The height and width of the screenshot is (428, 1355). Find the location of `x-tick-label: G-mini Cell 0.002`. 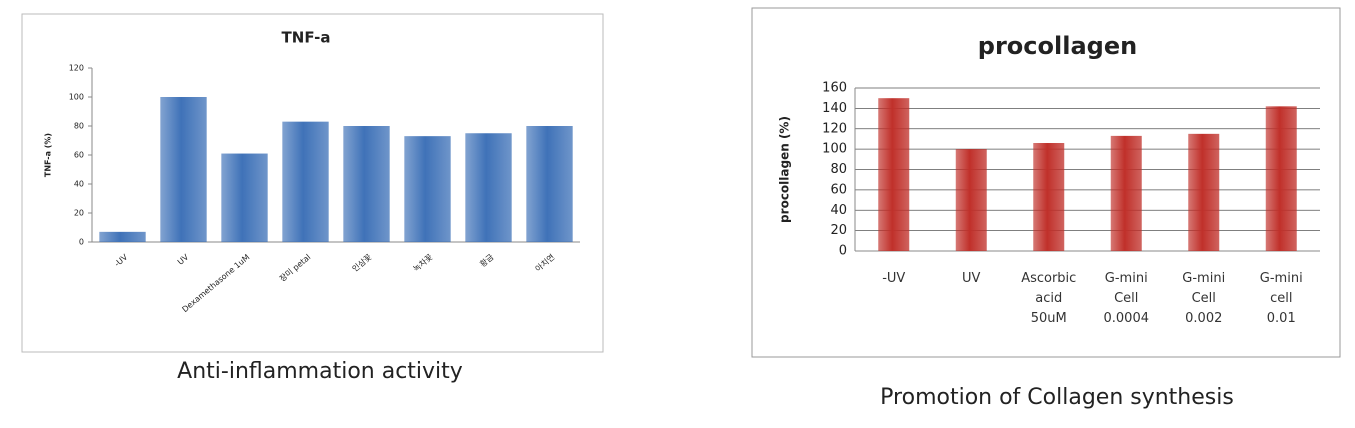

x-tick-label: G-mini Cell 0.002 is located at coordinates (1204, 298).